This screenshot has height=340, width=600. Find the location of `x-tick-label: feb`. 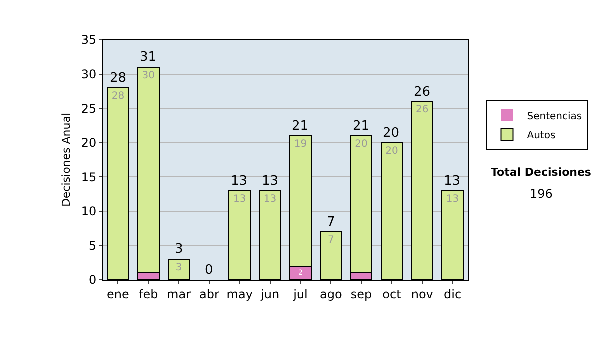

x-tick-label: feb is located at coordinates (148, 294).